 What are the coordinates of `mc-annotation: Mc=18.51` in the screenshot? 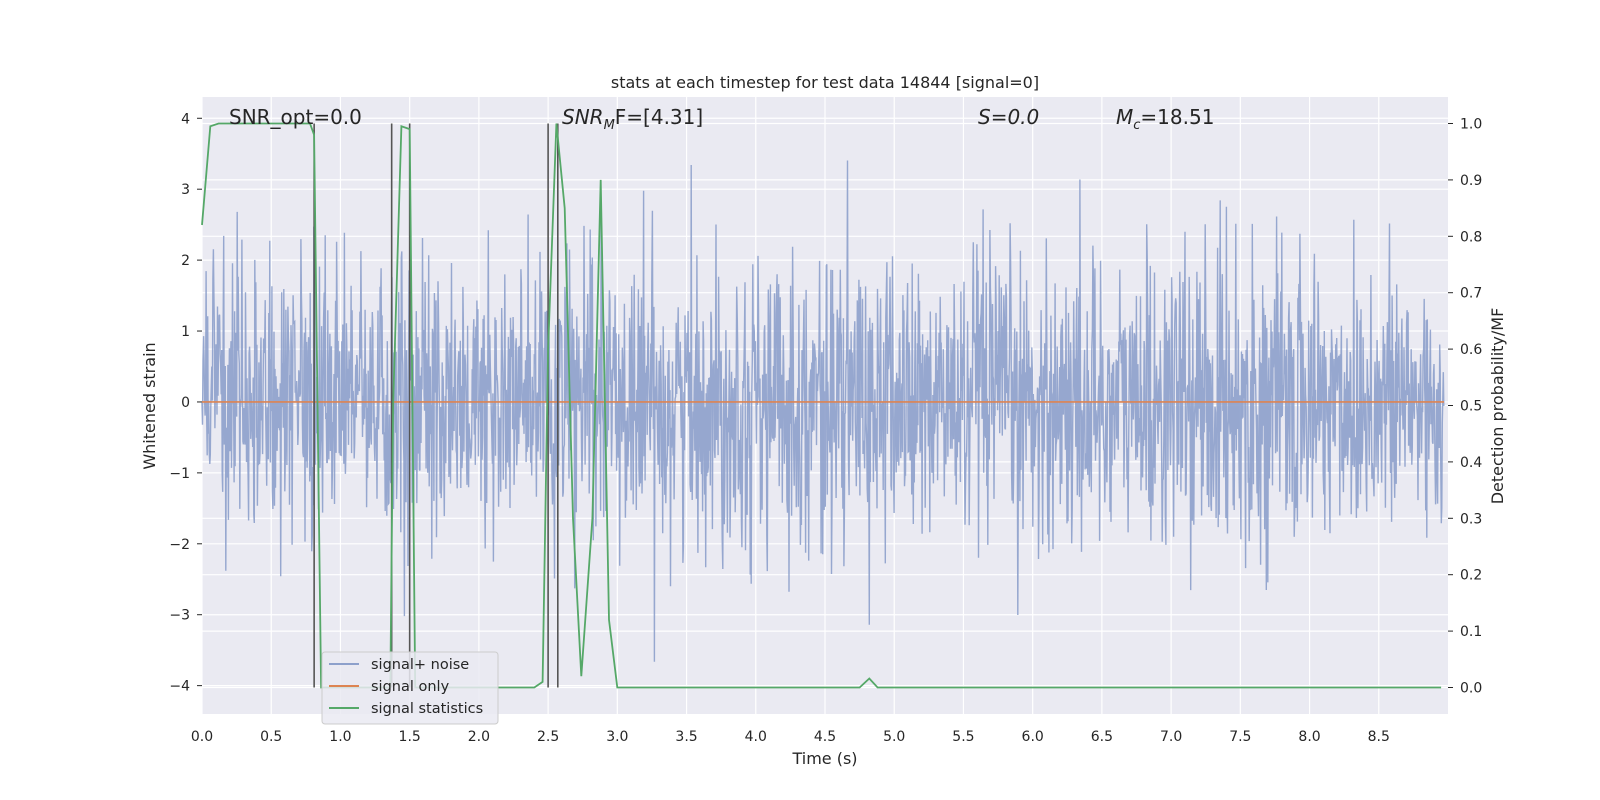 It's located at (1165, 119).